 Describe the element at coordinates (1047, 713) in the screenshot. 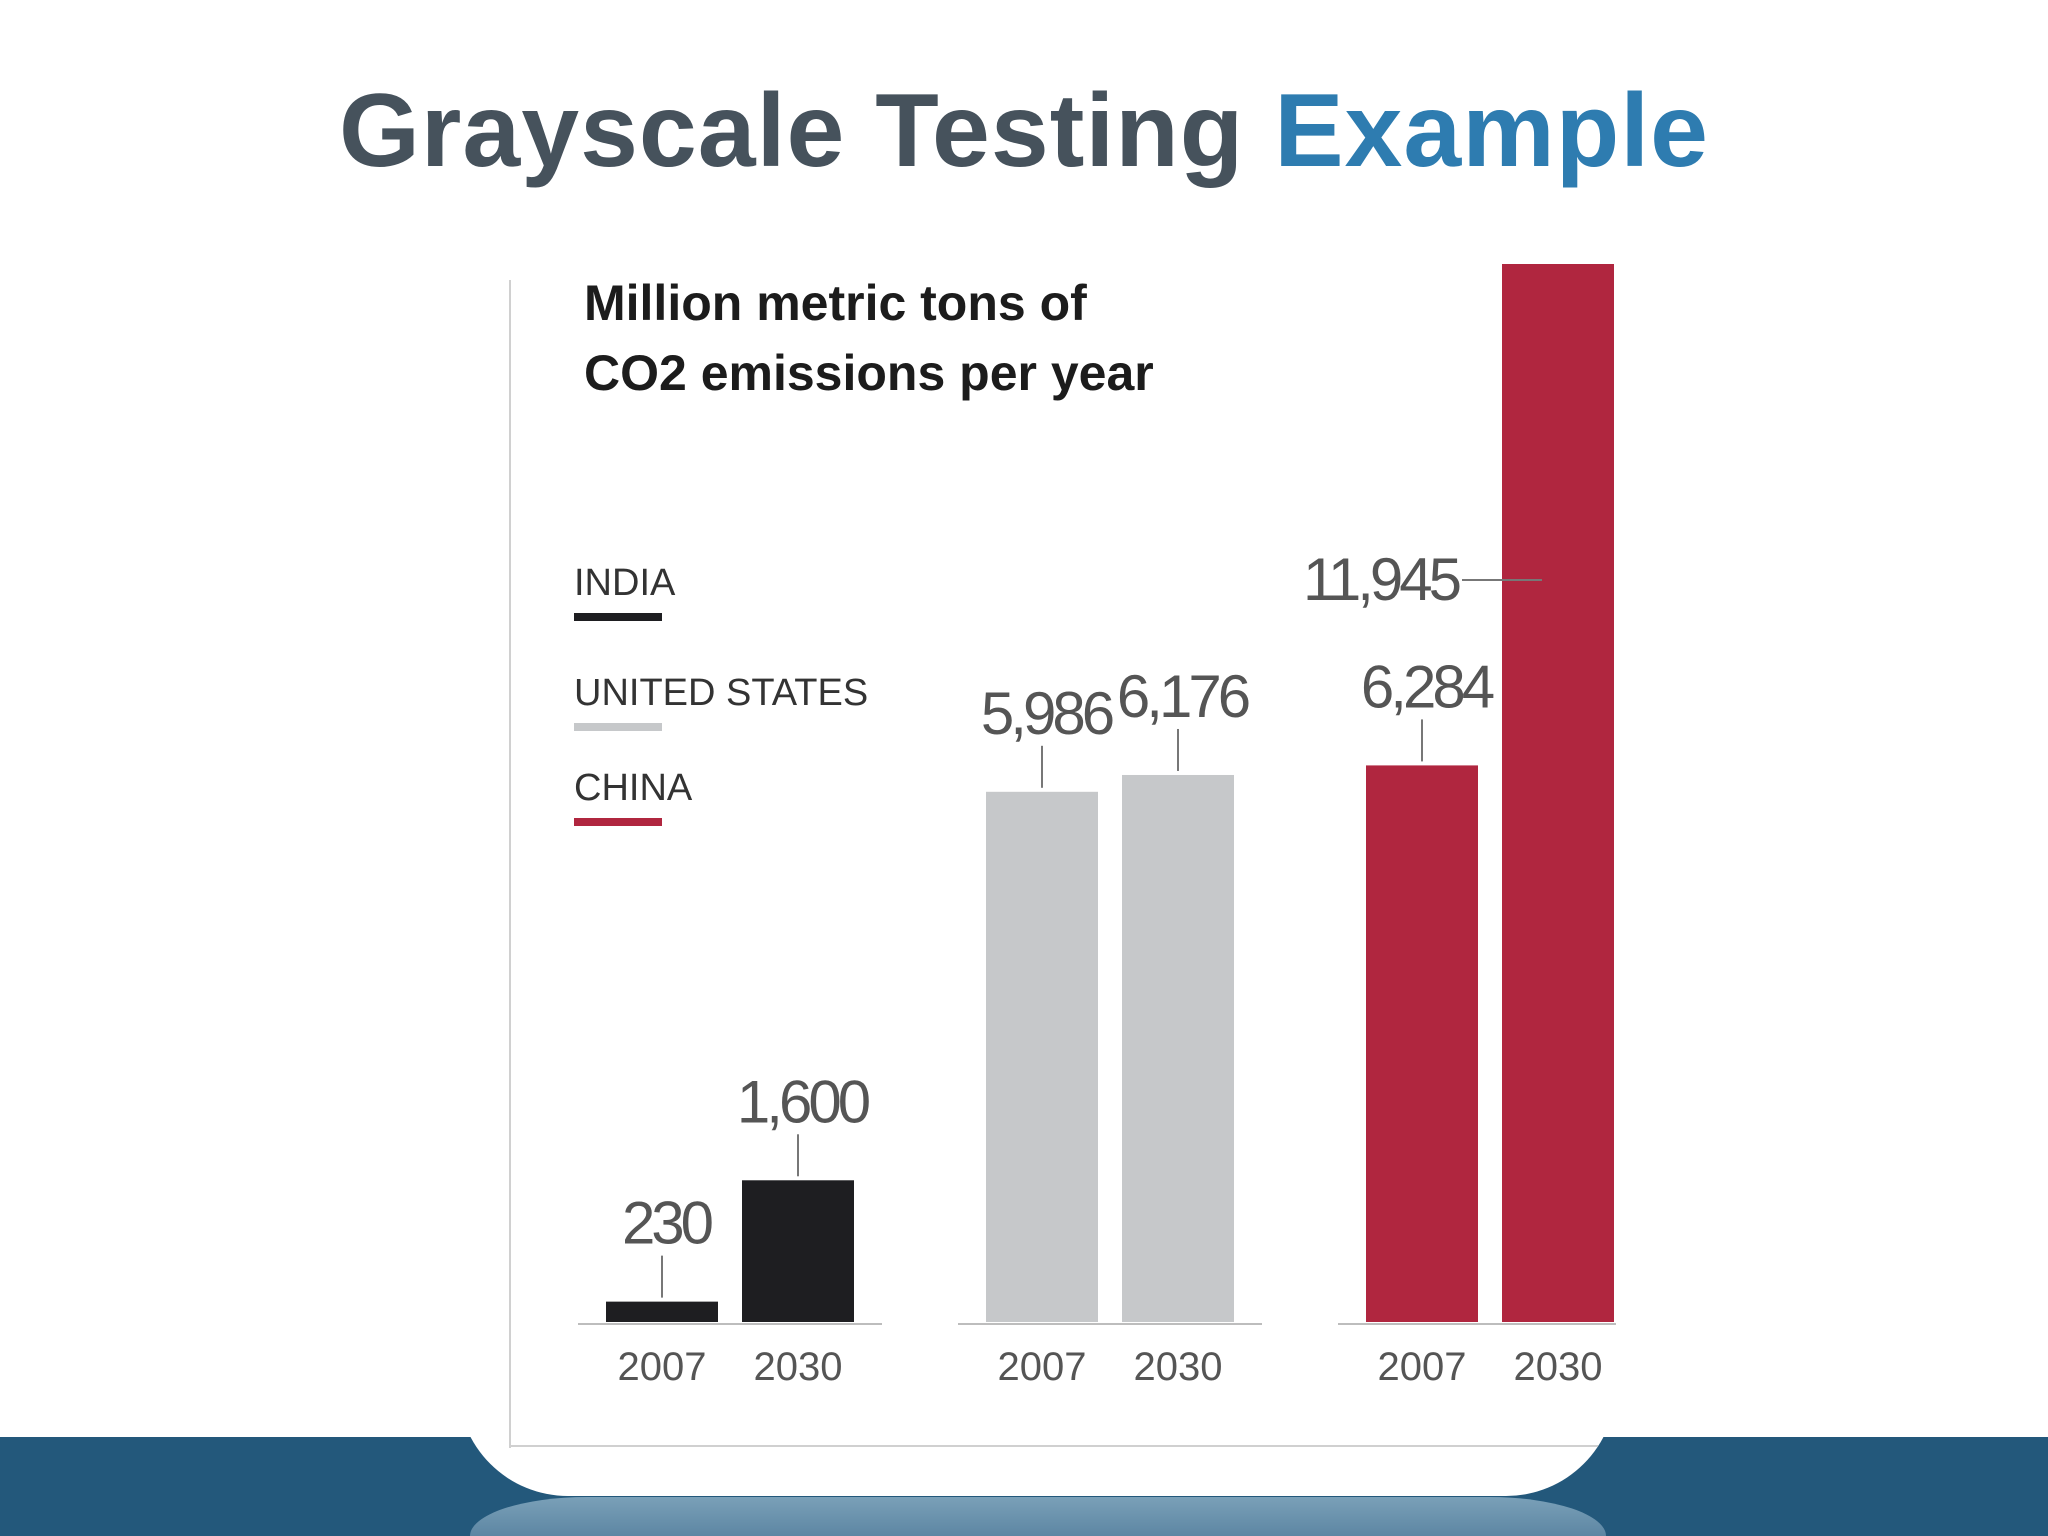

I see `value-label-united-states-2007: 5,986` at that location.